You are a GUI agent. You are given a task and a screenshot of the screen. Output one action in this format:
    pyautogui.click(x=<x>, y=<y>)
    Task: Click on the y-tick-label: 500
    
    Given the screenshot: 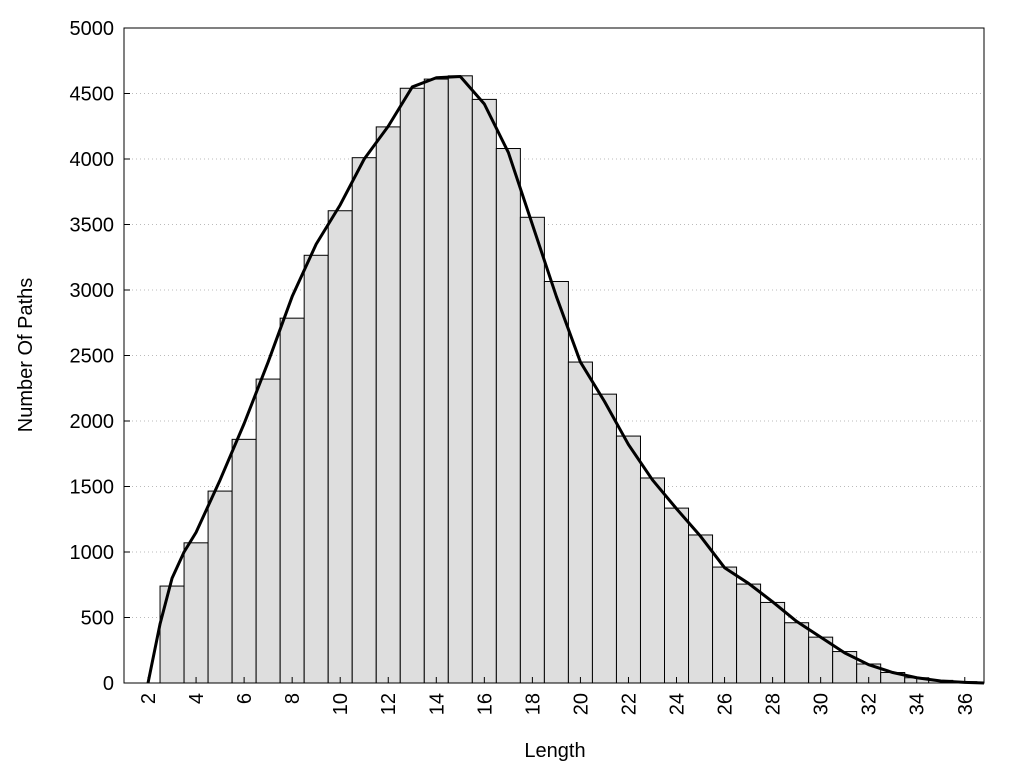 What is the action you would take?
    pyautogui.click(x=97, y=619)
    